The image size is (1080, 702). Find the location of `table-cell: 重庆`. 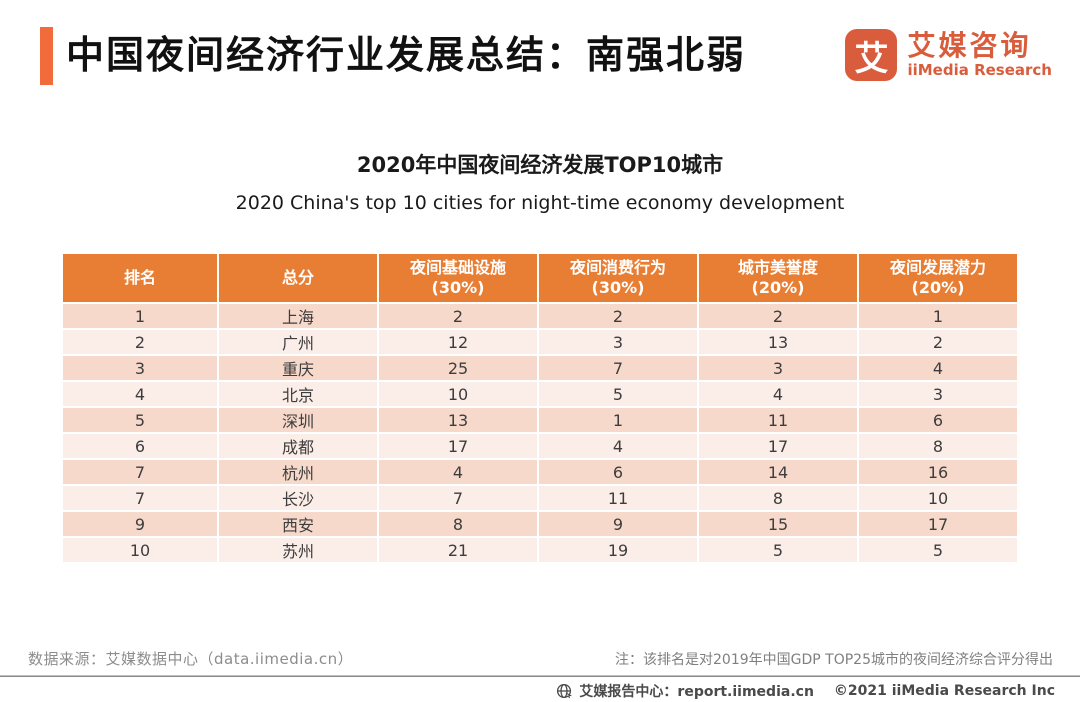

table-cell: 重庆 is located at coordinates (298, 368).